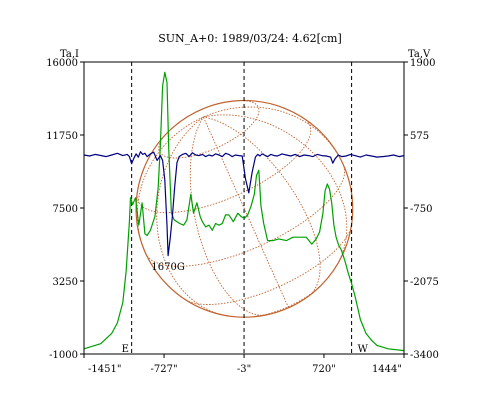  What do you see at coordinates (387, 369) in the screenshot?
I see `x-tick-label: 1444"` at bounding box center [387, 369].